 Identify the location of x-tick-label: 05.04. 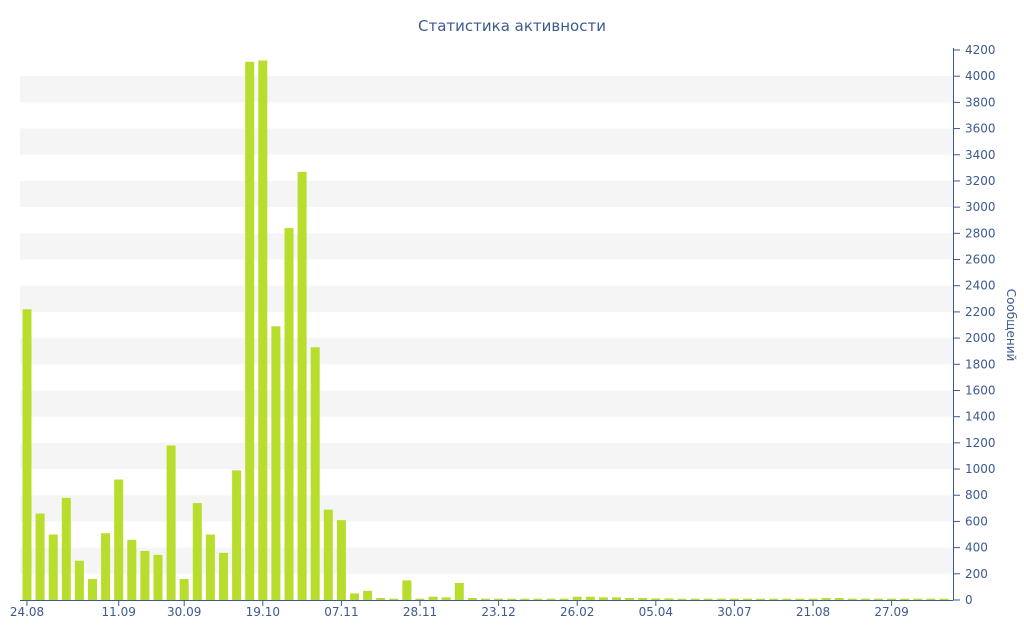
(656, 612).